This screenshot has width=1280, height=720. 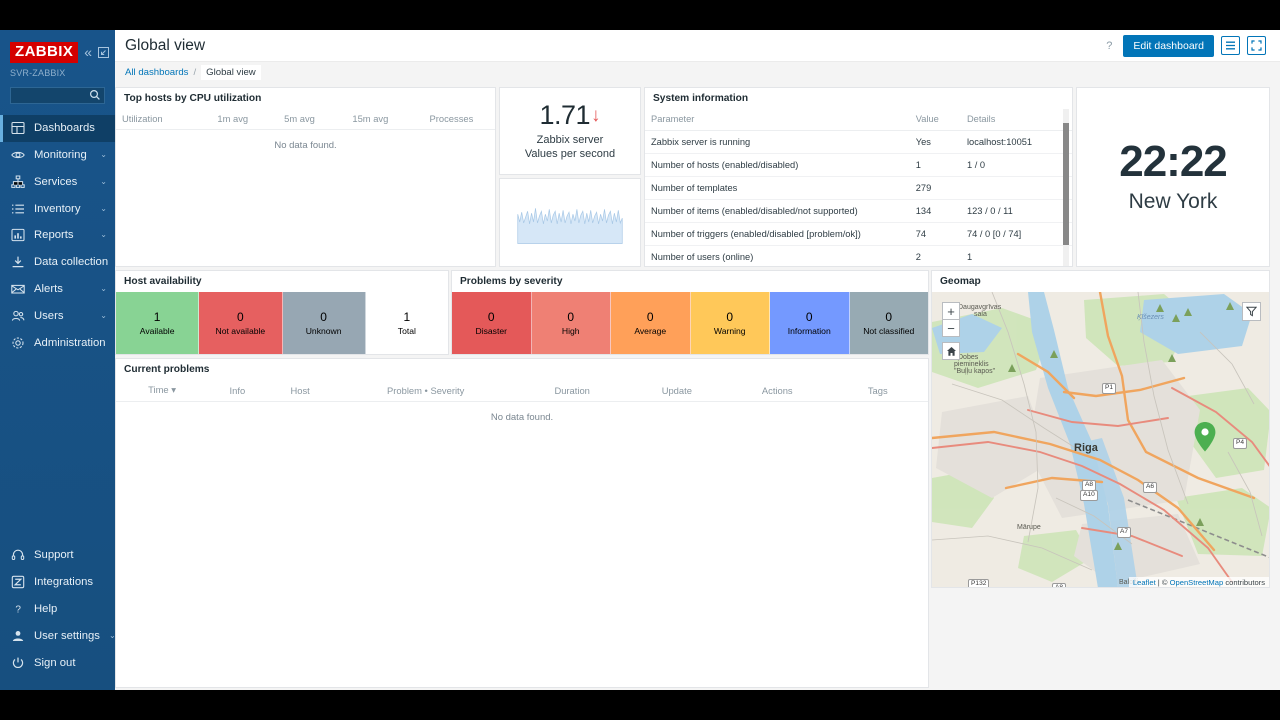 I want to click on attr-suffix: contributors, so click(x=1244, y=582).